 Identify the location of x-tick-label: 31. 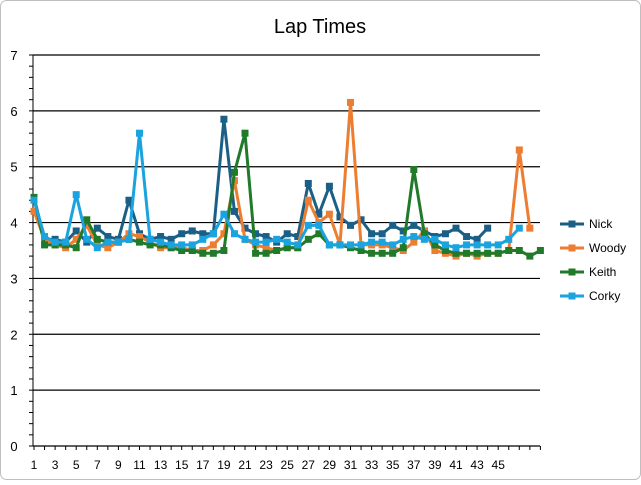
(351, 465).